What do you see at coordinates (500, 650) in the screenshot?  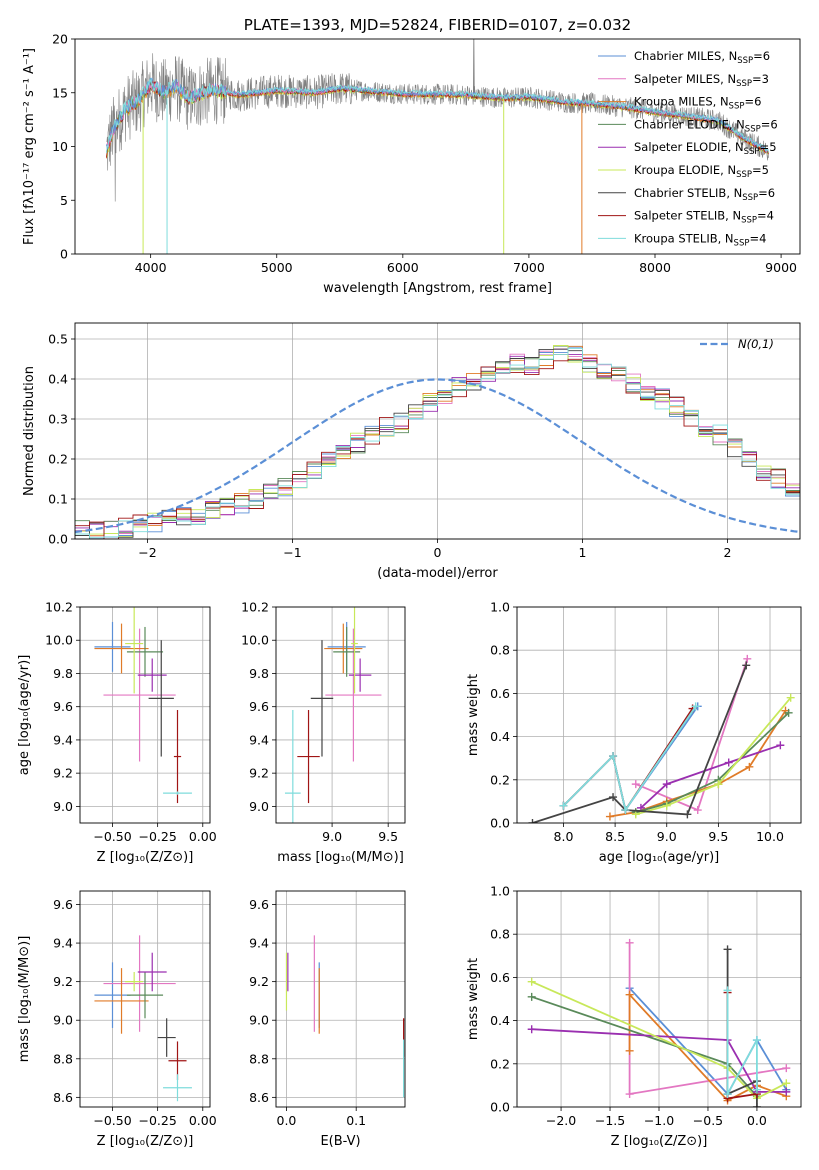 I see `y-tick-label: 0.8` at bounding box center [500, 650].